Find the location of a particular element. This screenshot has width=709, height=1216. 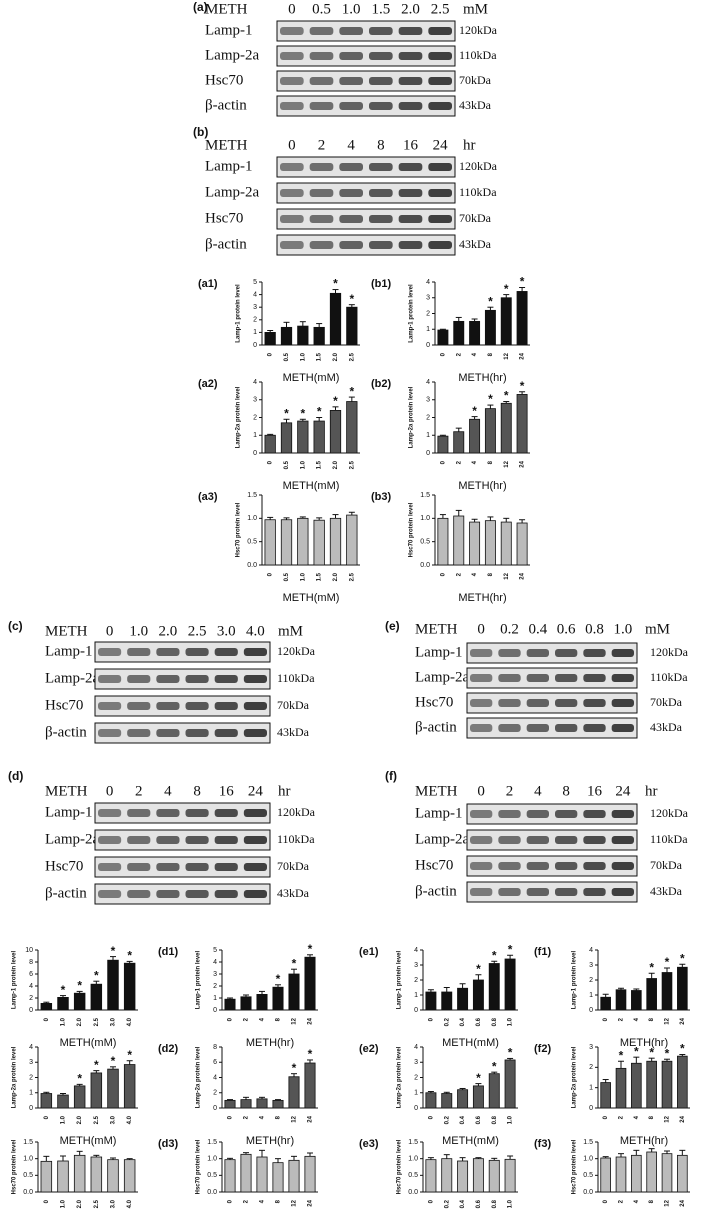

x-tick-label: 2 is located at coordinates (247, 1117).